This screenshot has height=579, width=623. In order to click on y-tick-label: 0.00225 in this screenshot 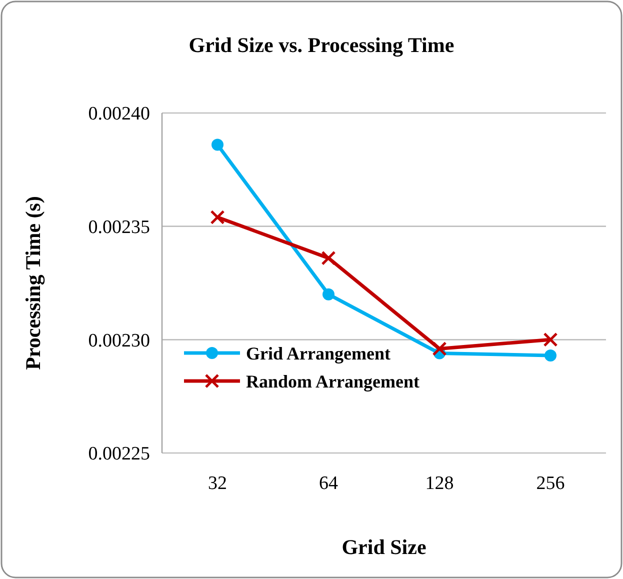, I will do `click(119, 454)`.